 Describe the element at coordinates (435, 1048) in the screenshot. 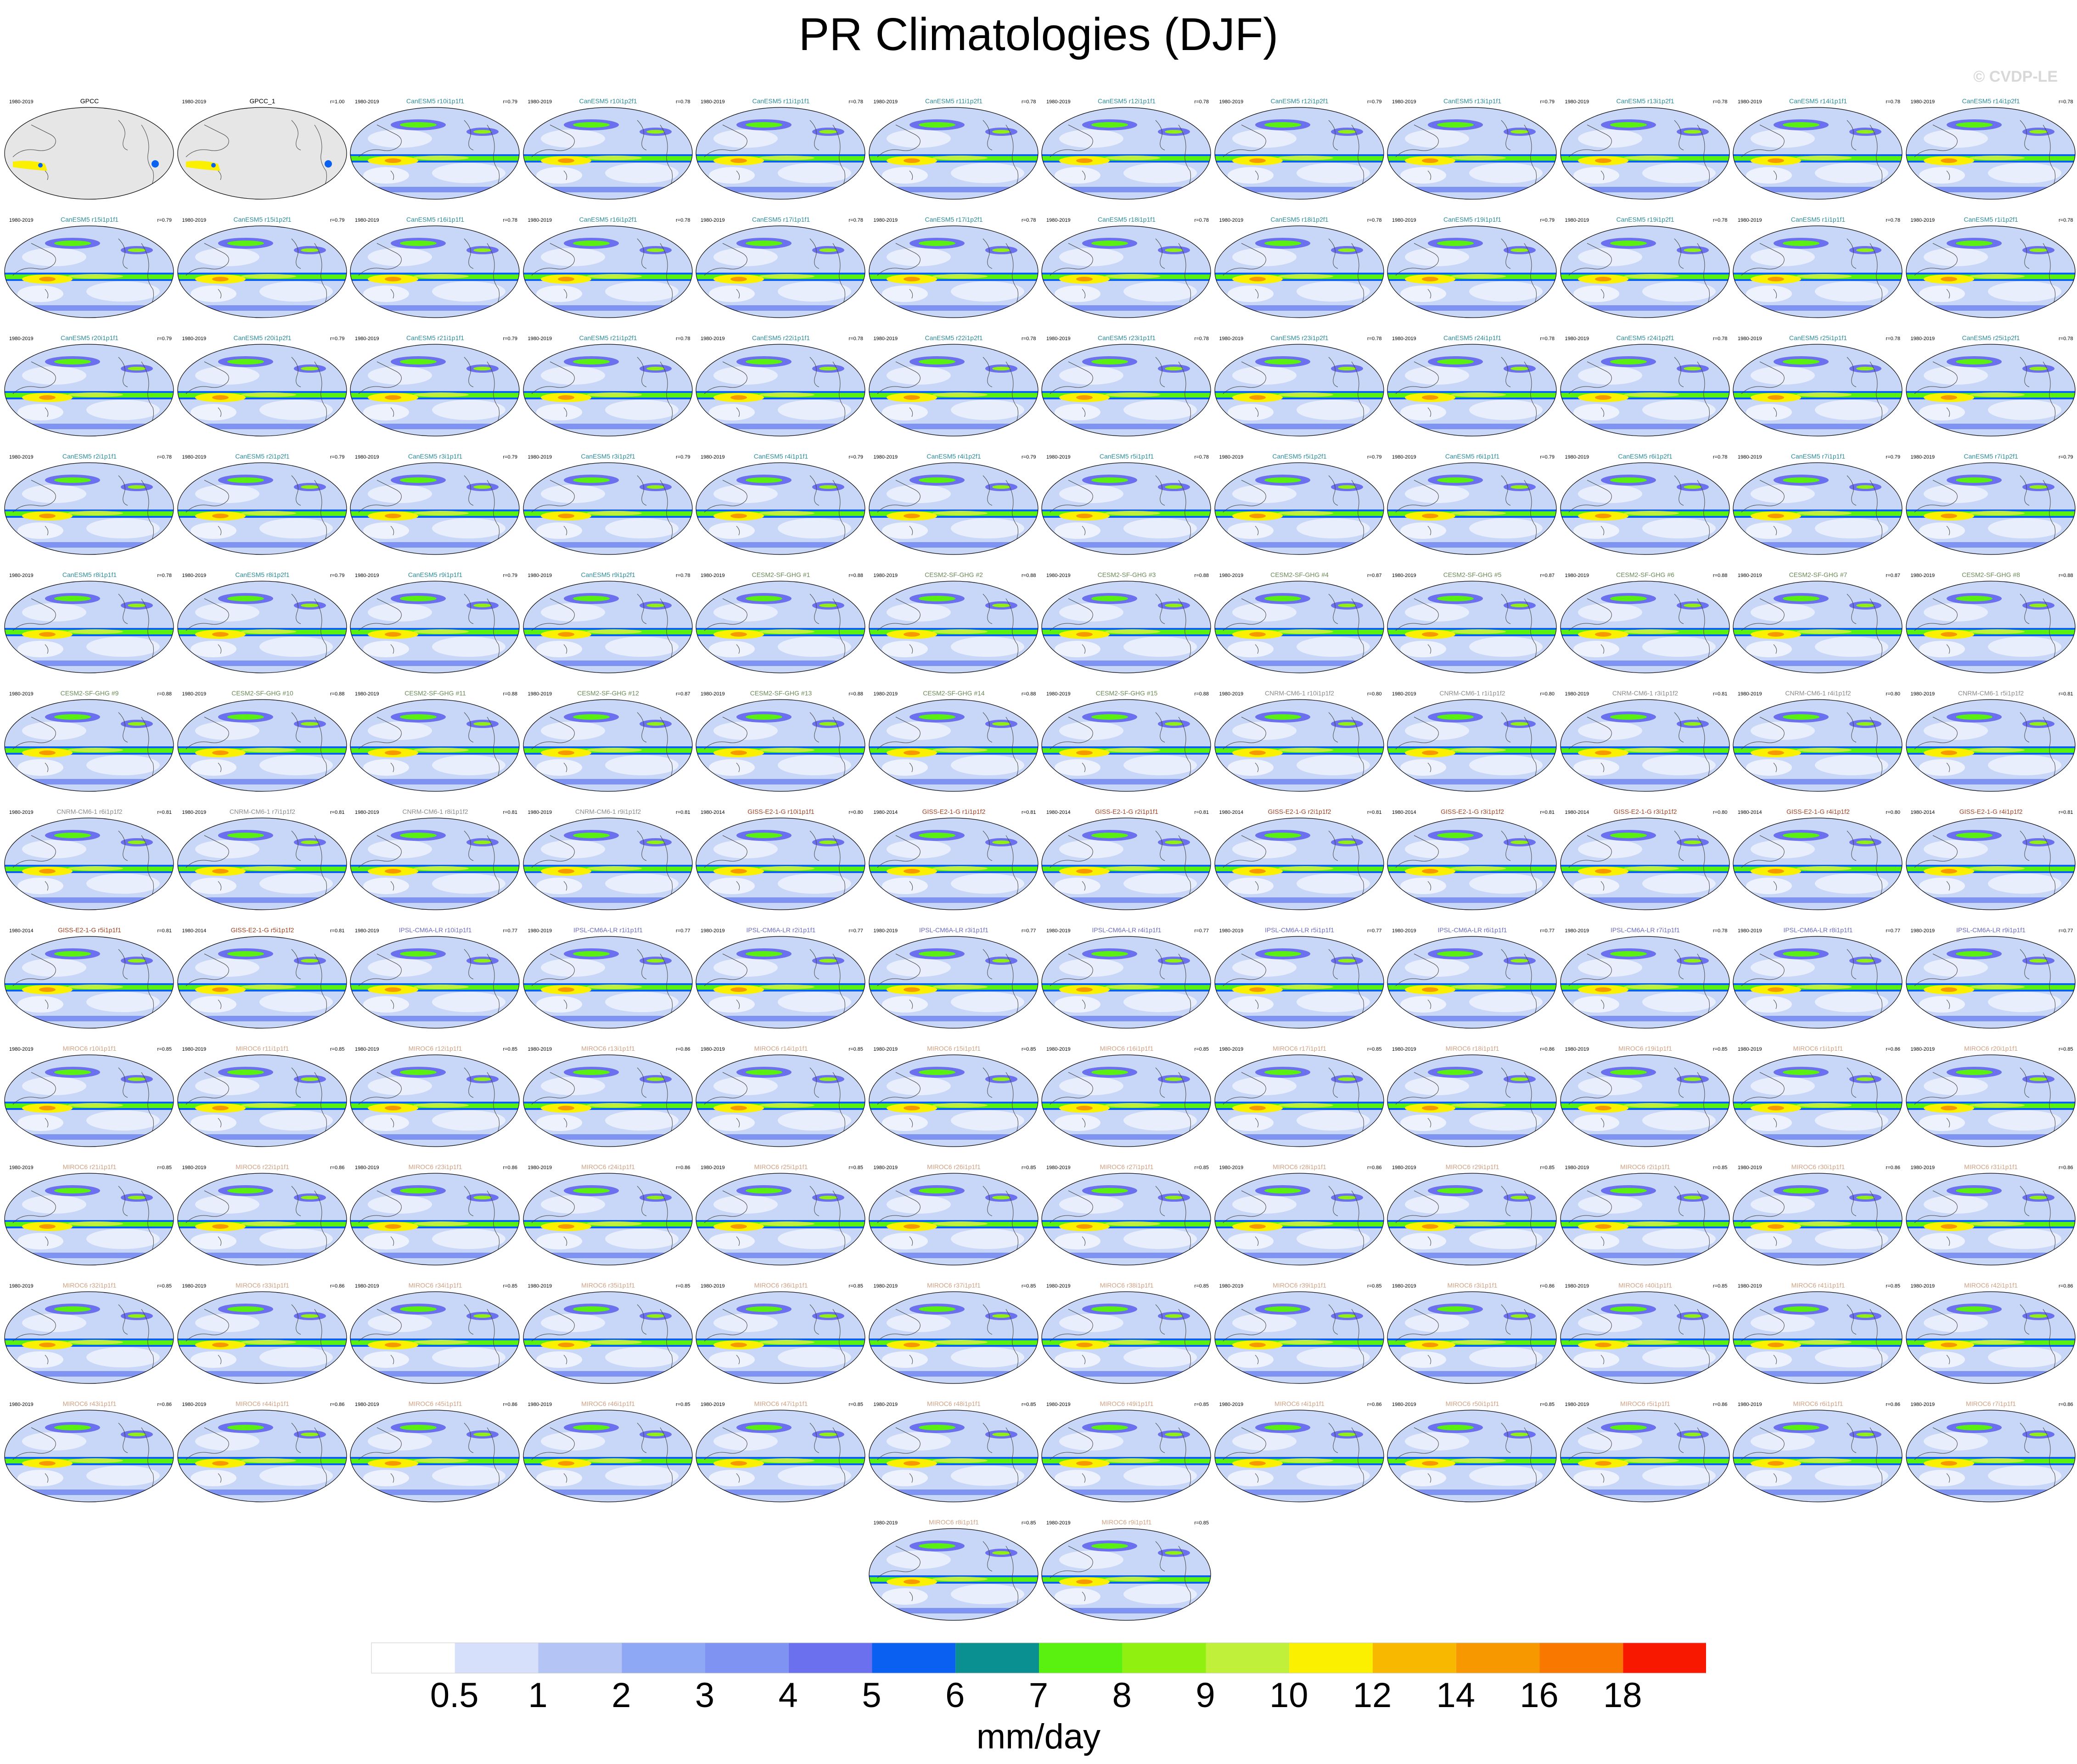

I see `panel-title: MIROC6 r12i1p1f1` at that location.